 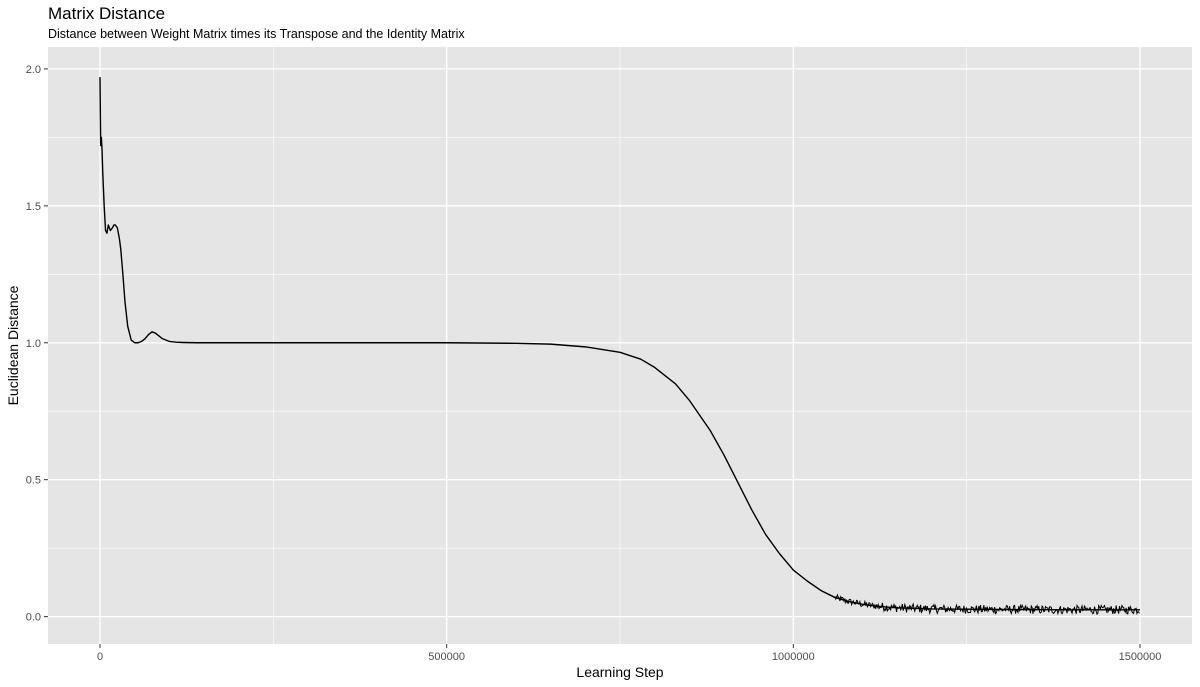 What do you see at coordinates (1140, 657) in the screenshot?
I see `x-tick-label: 1500000` at bounding box center [1140, 657].